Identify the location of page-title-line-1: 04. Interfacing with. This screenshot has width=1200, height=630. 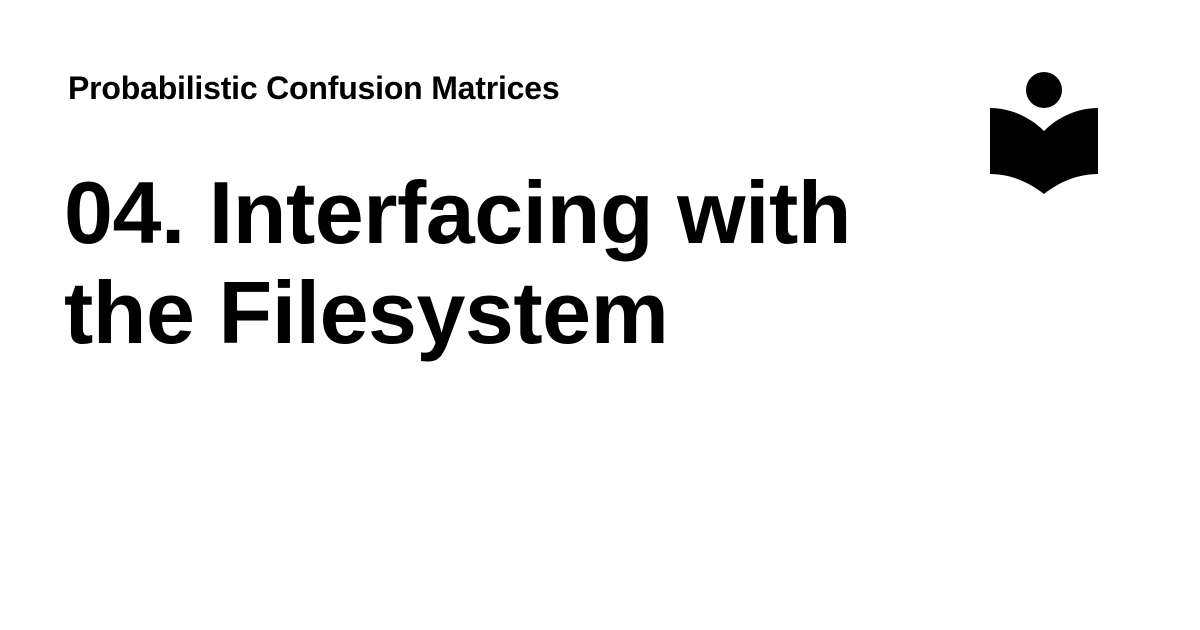
(458, 212).